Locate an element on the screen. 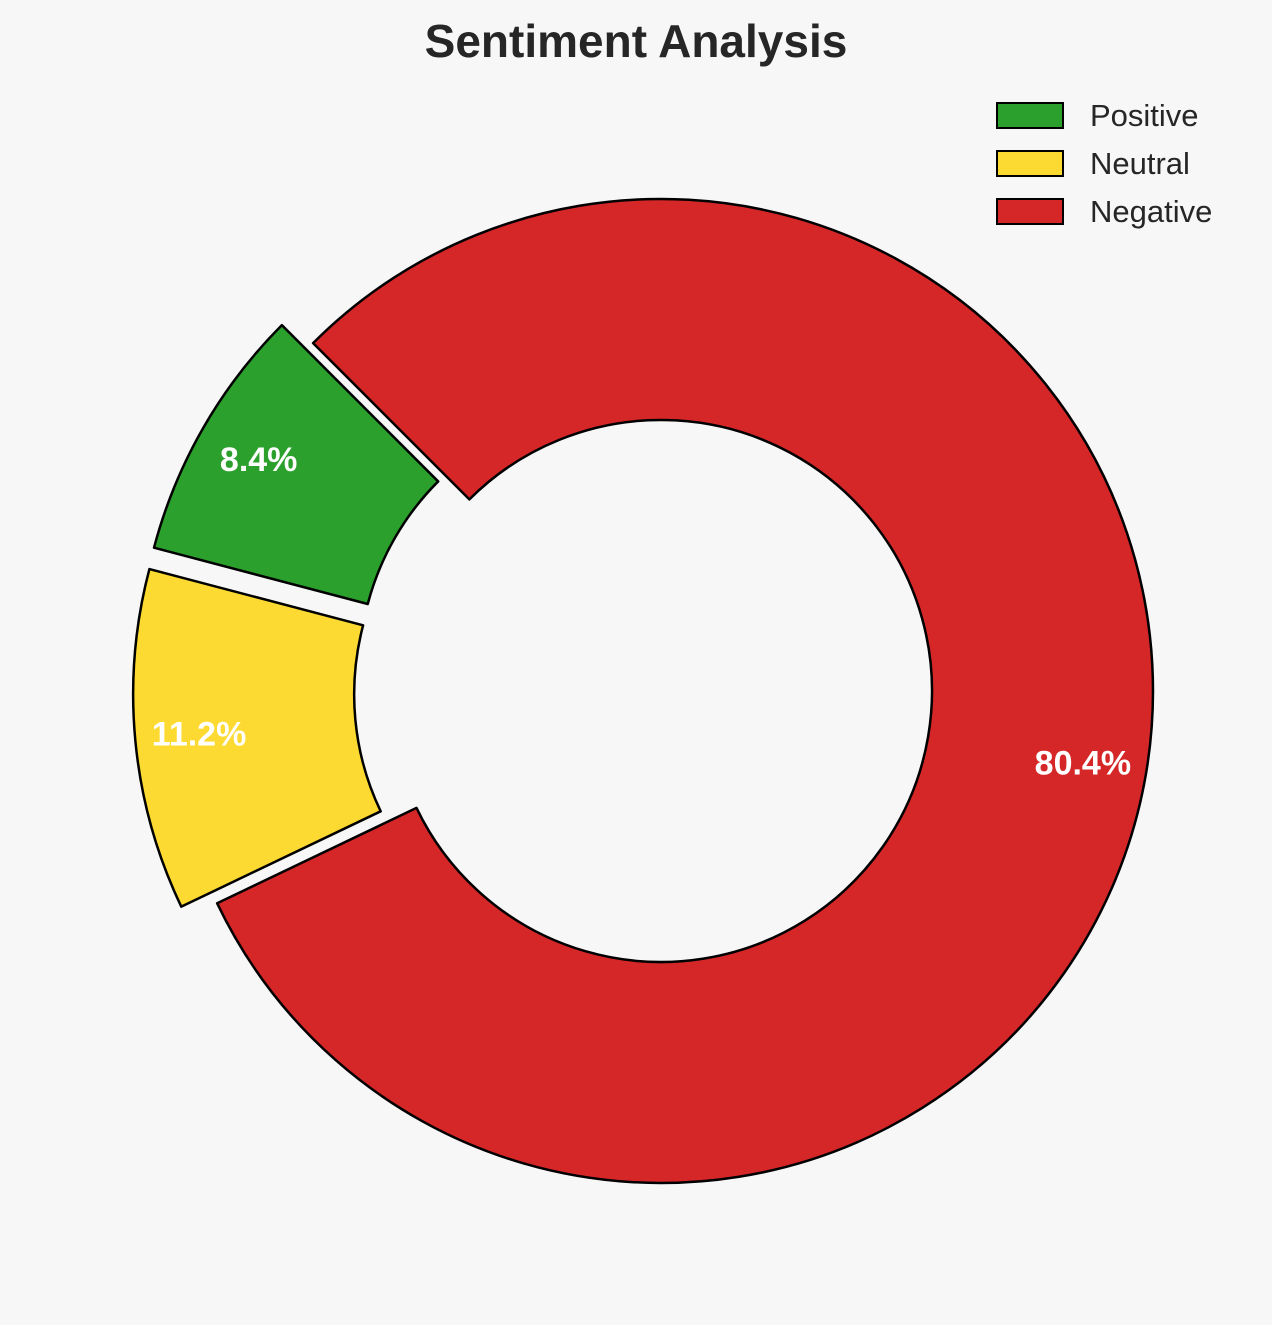 The image size is (1272, 1325). slice-positive is located at coordinates (296, 464).